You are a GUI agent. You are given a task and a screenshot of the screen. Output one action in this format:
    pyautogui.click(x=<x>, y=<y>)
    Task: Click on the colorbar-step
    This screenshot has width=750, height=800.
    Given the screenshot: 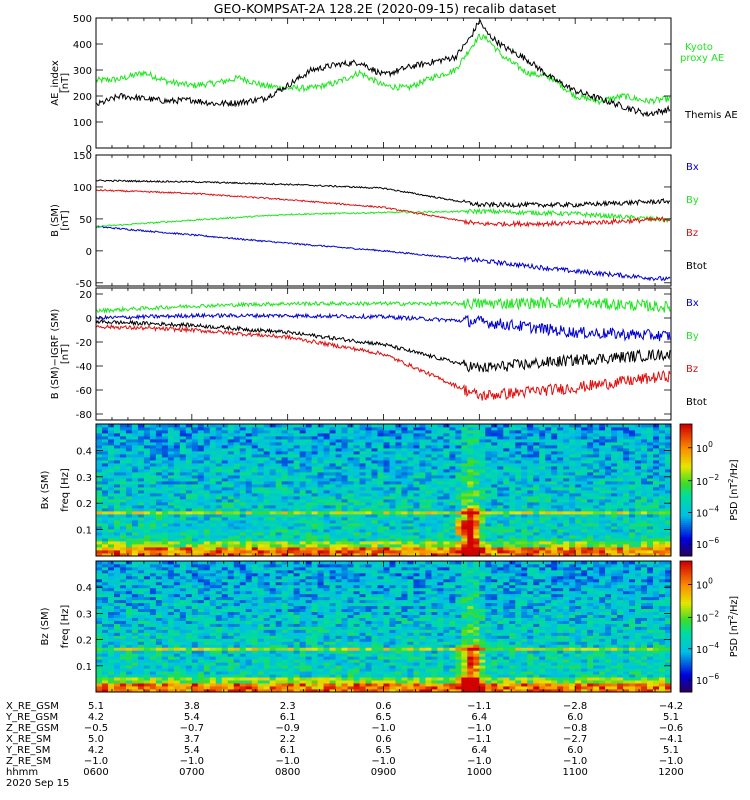 What is the action you would take?
    pyautogui.click(x=686, y=450)
    